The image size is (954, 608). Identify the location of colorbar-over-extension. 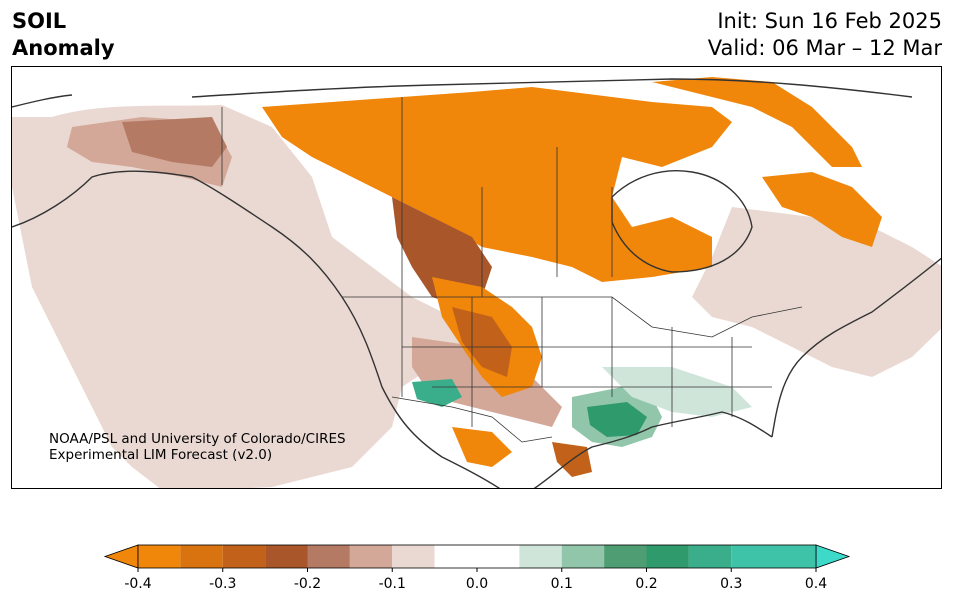
(833, 556).